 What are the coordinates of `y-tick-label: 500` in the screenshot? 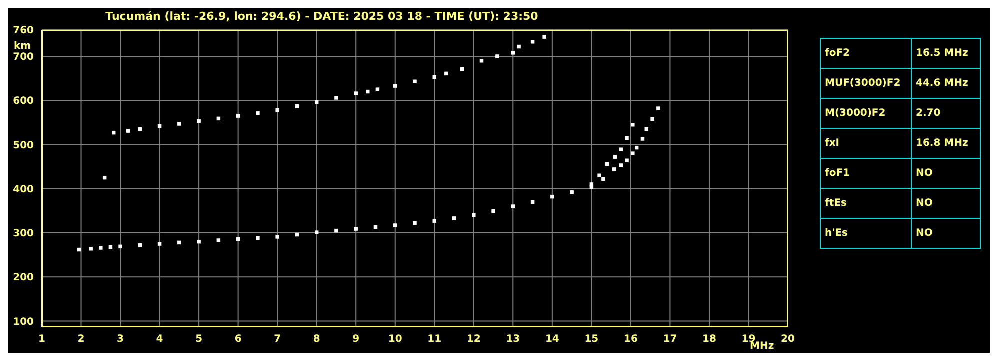 It's located at (23, 146).